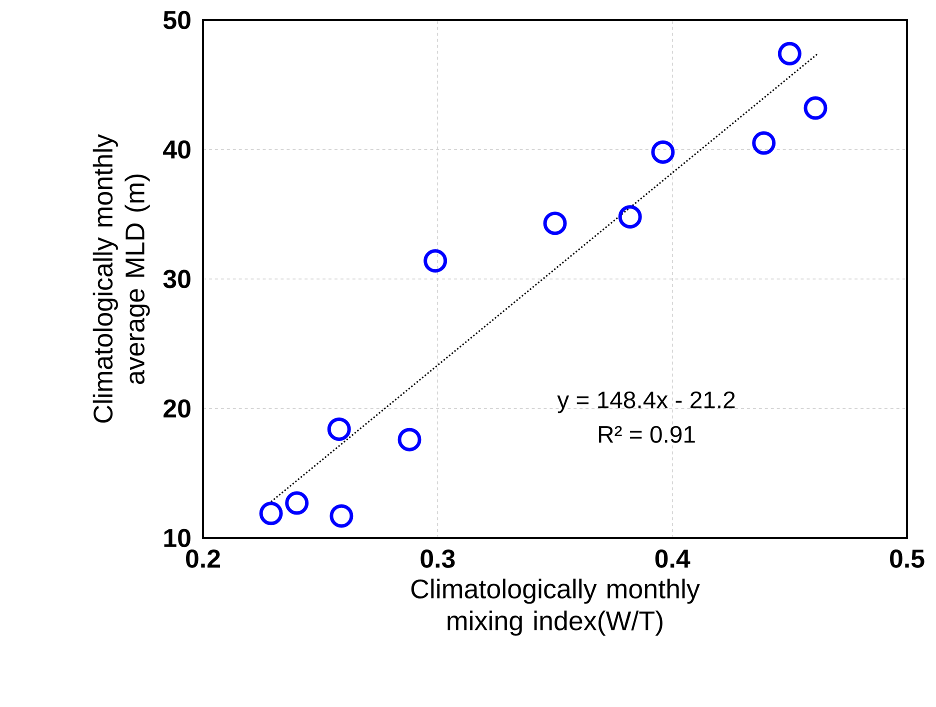 The height and width of the screenshot is (707, 936). I want to click on x-tick-label: 0.5, so click(907, 559).